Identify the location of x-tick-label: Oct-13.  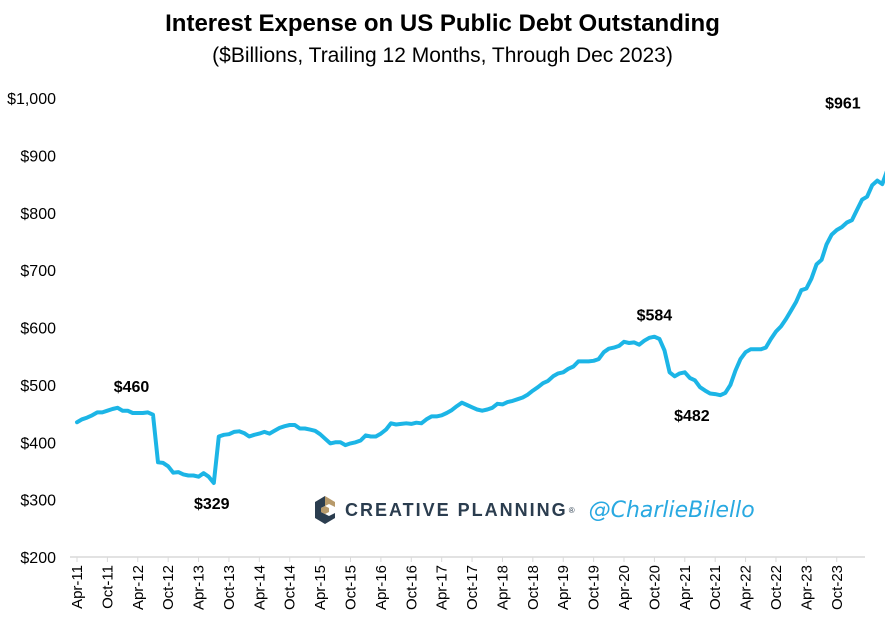
(229, 587).